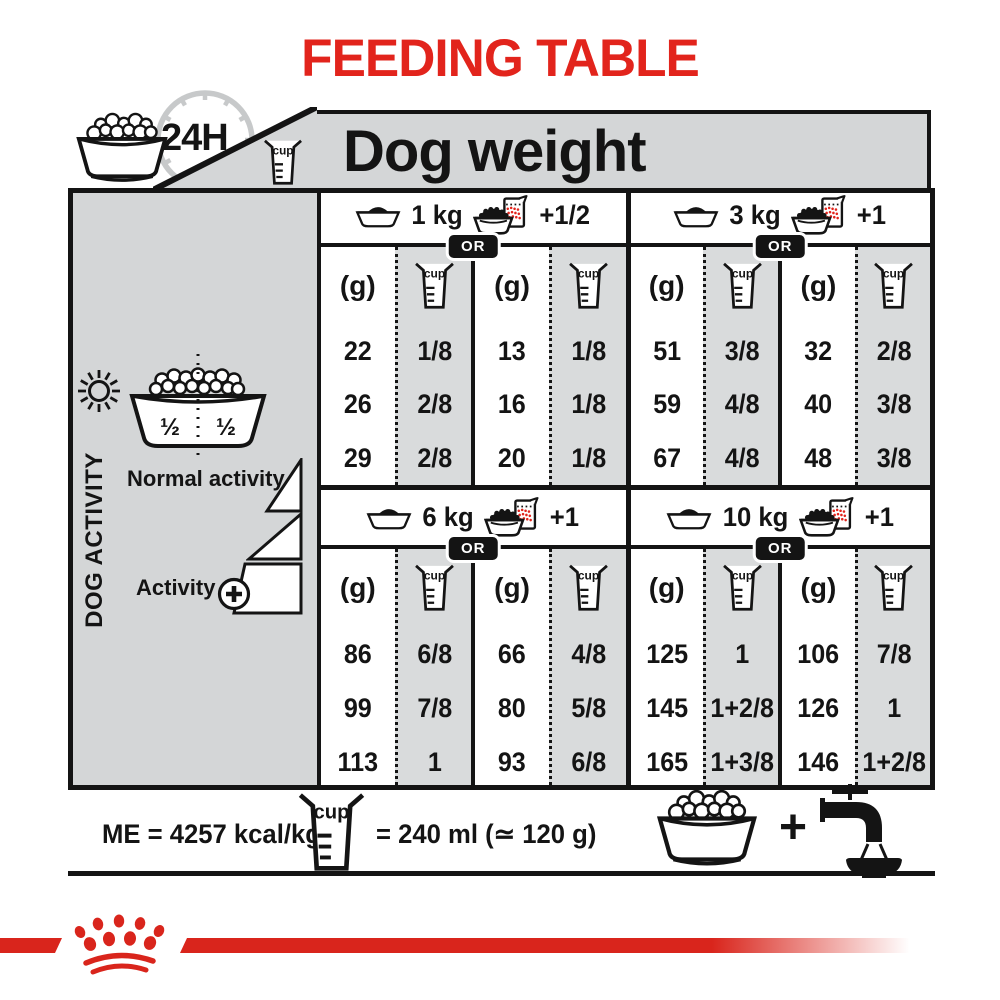 Image resolution: width=1000 pixels, height=1000 pixels. I want to click on grams-value: 51, so click(666, 351).